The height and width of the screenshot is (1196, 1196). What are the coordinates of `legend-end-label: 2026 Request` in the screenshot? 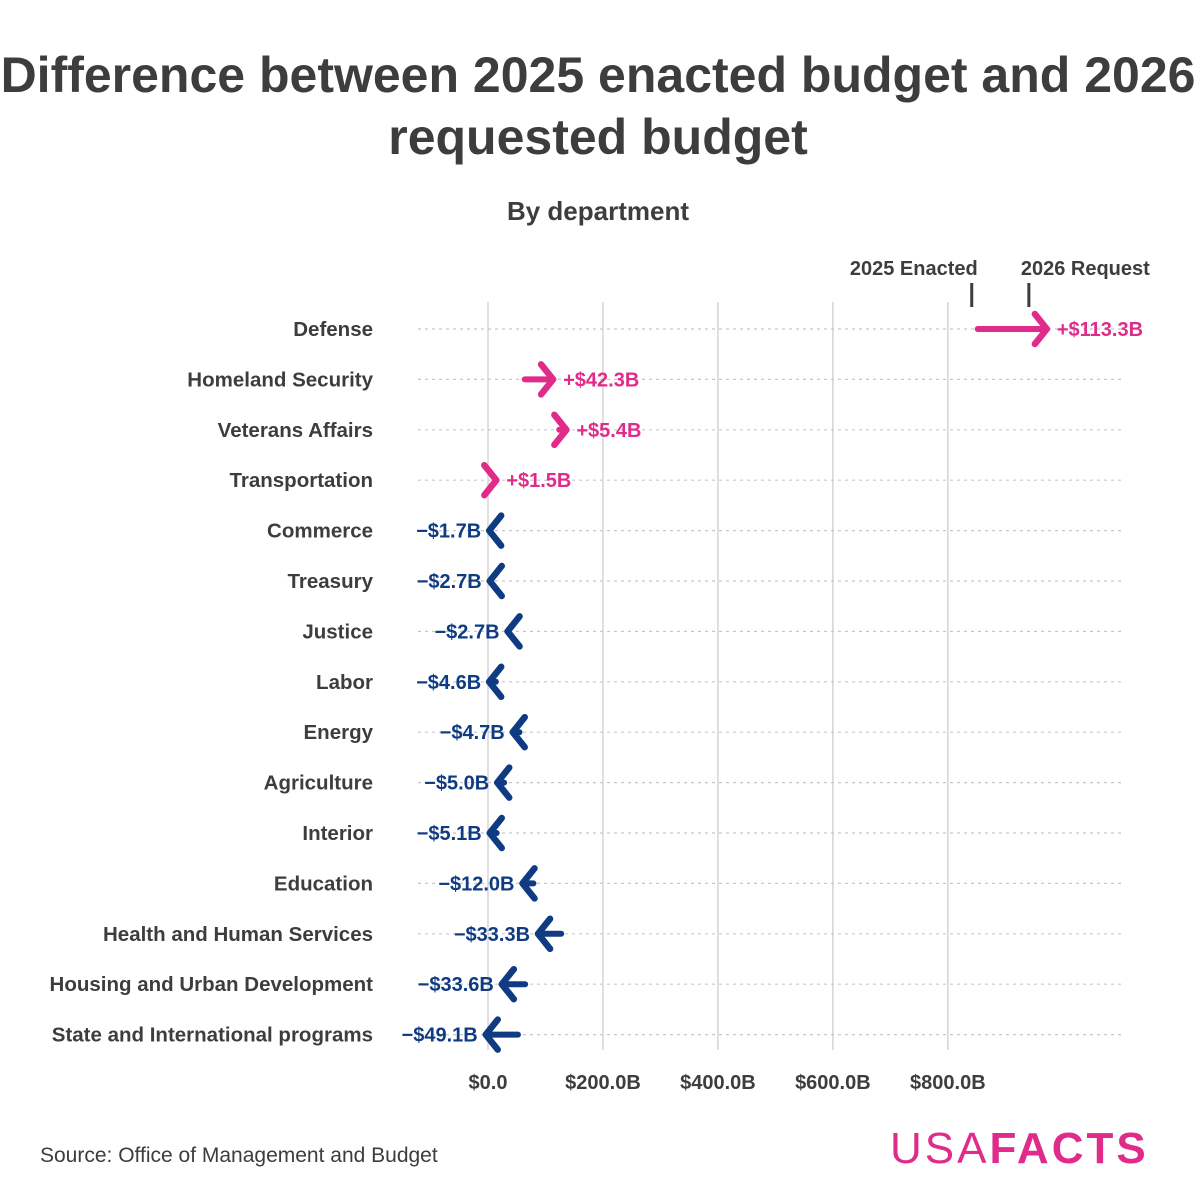 It's located at (1085, 269).